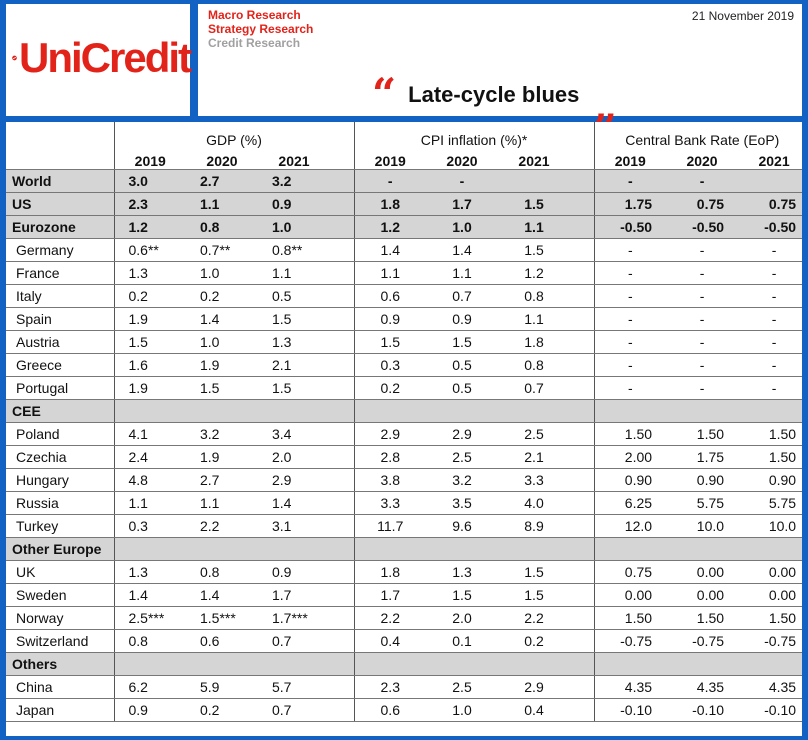  Describe the element at coordinates (404, 342) in the screenshot. I see `table-row: Austria 1.5 1.0 1.3 1.5 1.5 1.8- - -` at that location.